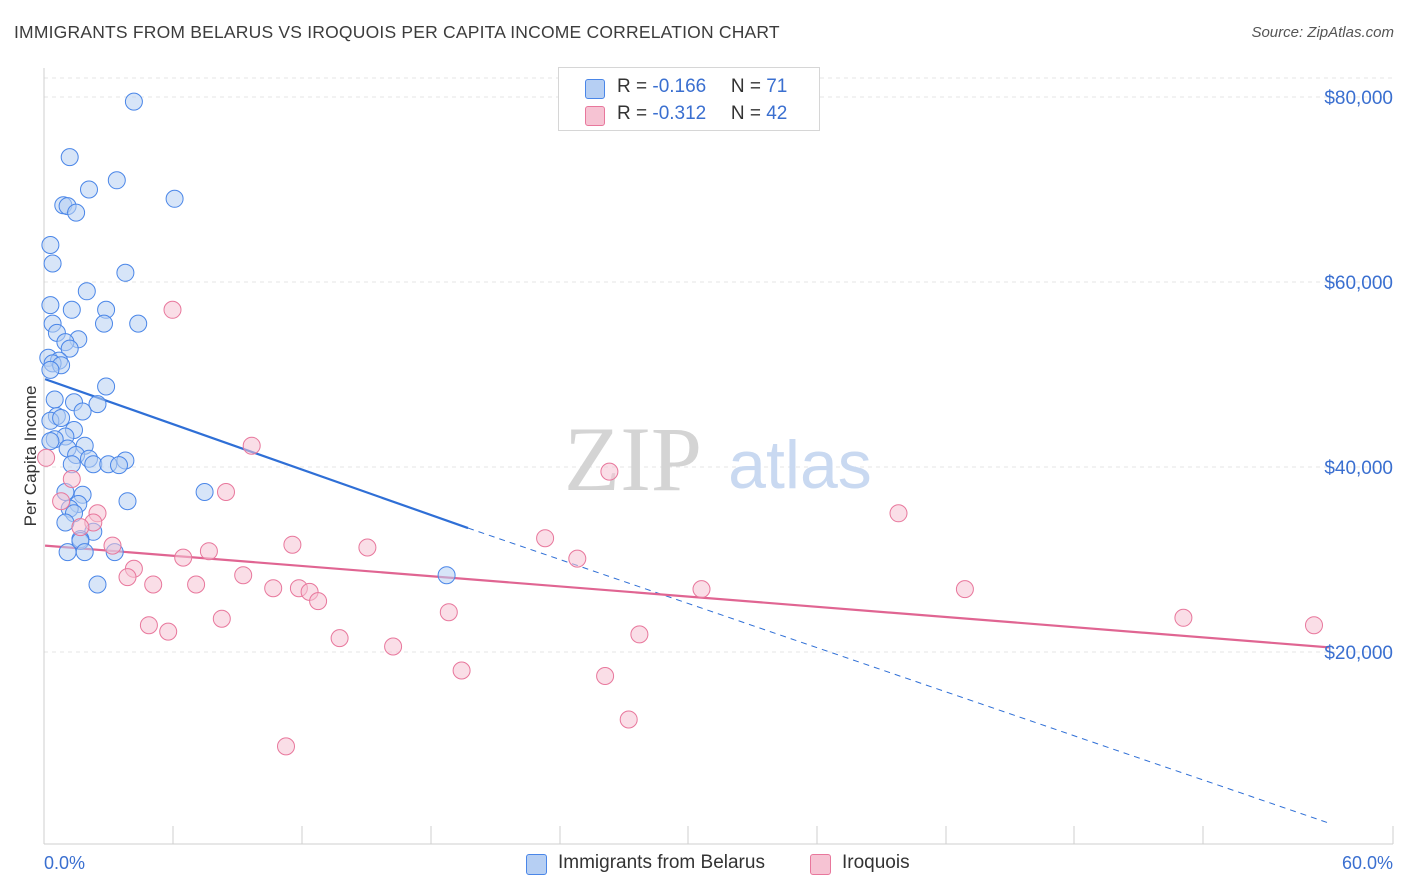  Describe the element at coordinates (1358, 283) in the screenshot. I see `y-tick-label: $60,000` at that location.